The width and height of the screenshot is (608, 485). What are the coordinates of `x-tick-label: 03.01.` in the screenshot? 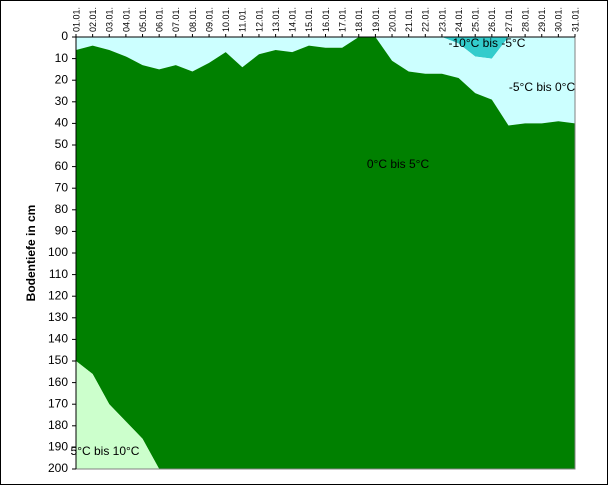 It's located at (110, 19).